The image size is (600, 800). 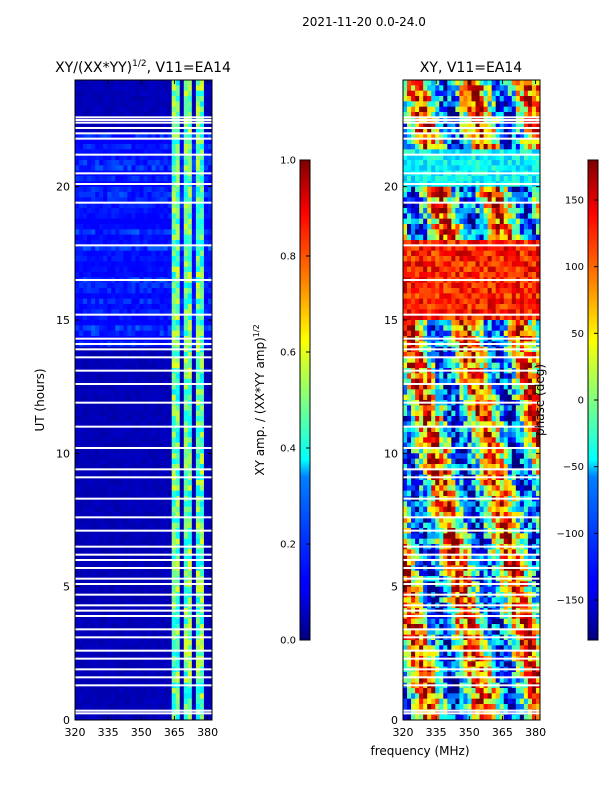 I want to click on flagged-row, so click(x=143, y=594).